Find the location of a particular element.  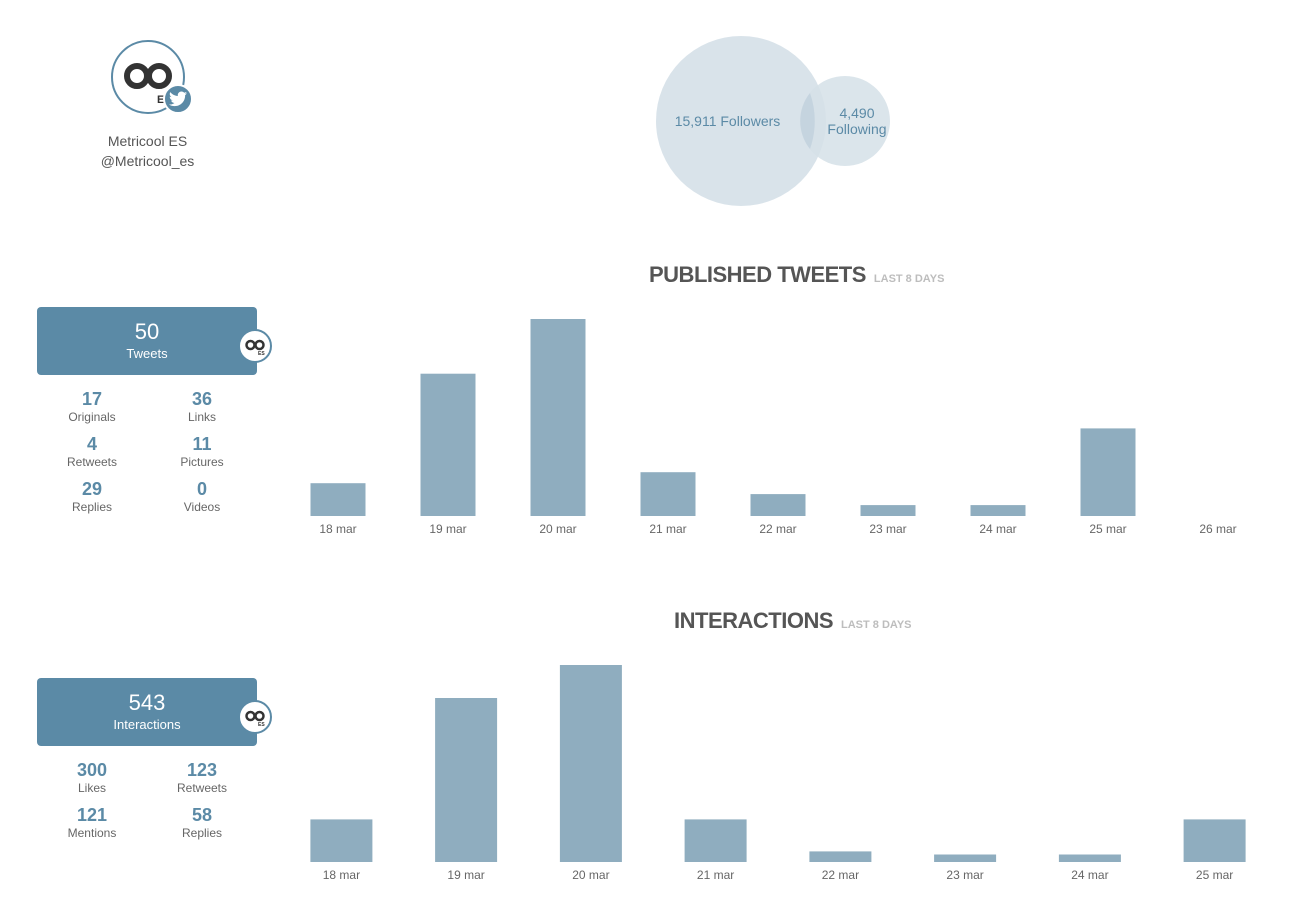

stat-replies: 29 Replies is located at coordinates (92, 496).